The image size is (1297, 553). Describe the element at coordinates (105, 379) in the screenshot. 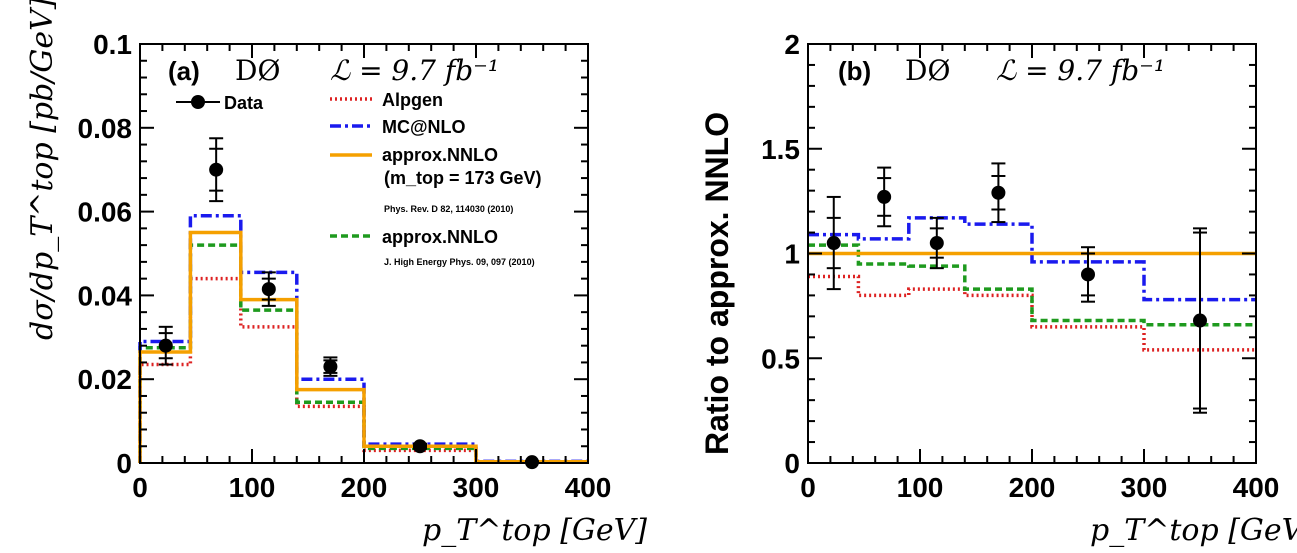

I see `y-tick-label: 0.02` at that location.